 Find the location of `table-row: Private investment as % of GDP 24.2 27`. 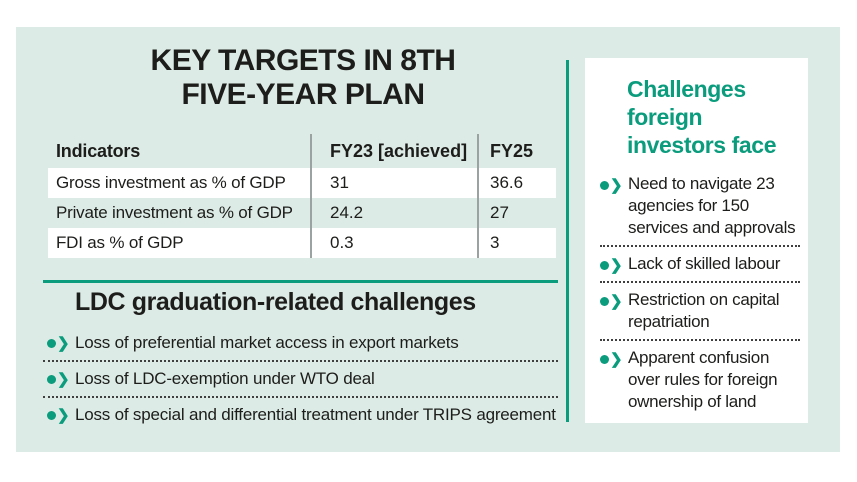

table-row: Private investment as % of GDP 24.2 27 is located at coordinates (302, 213).